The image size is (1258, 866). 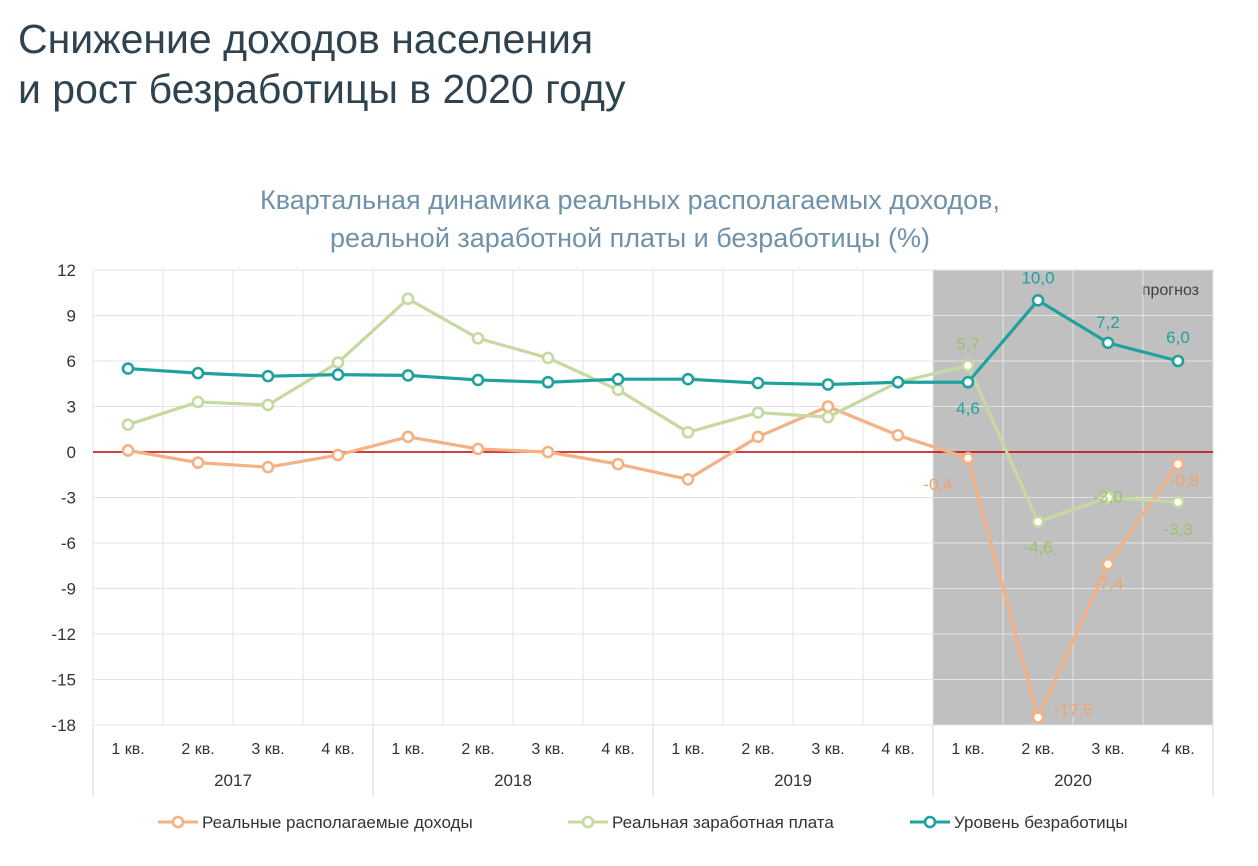 What do you see at coordinates (1184, 480) in the screenshot?
I see `data-label: -0,8` at bounding box center [1184, 480].